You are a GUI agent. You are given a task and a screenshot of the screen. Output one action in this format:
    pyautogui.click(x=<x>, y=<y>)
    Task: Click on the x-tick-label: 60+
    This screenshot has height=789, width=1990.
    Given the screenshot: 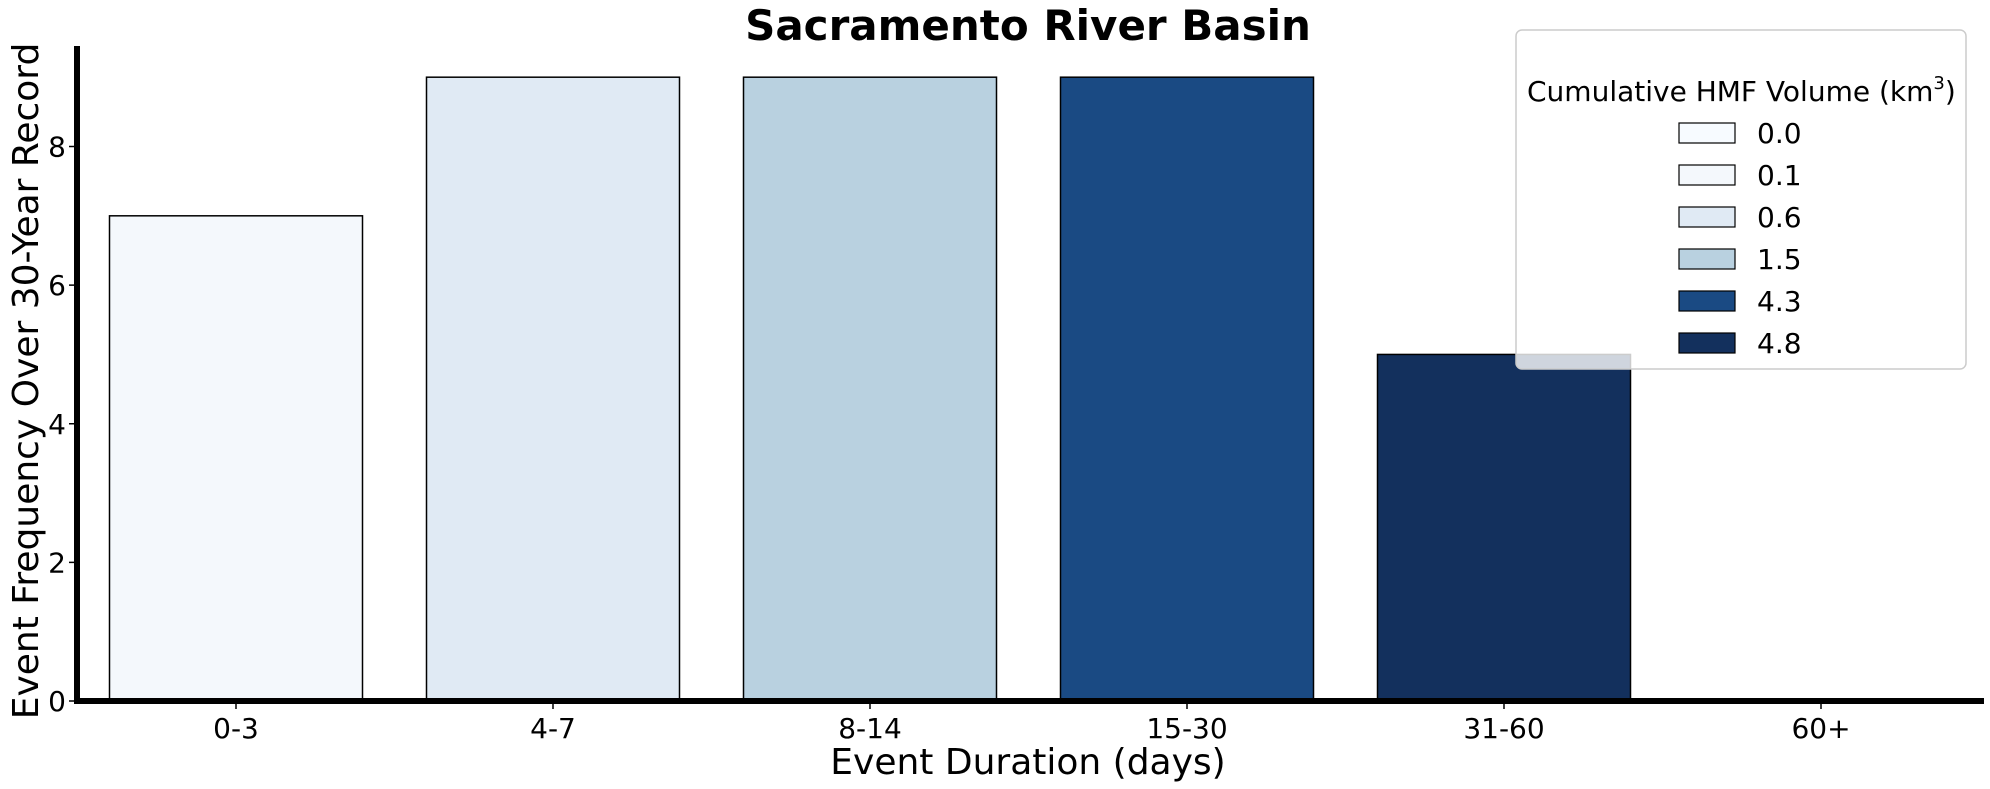 What is the action you would take?
    pyautogui.click(x=1820, y=728)
    